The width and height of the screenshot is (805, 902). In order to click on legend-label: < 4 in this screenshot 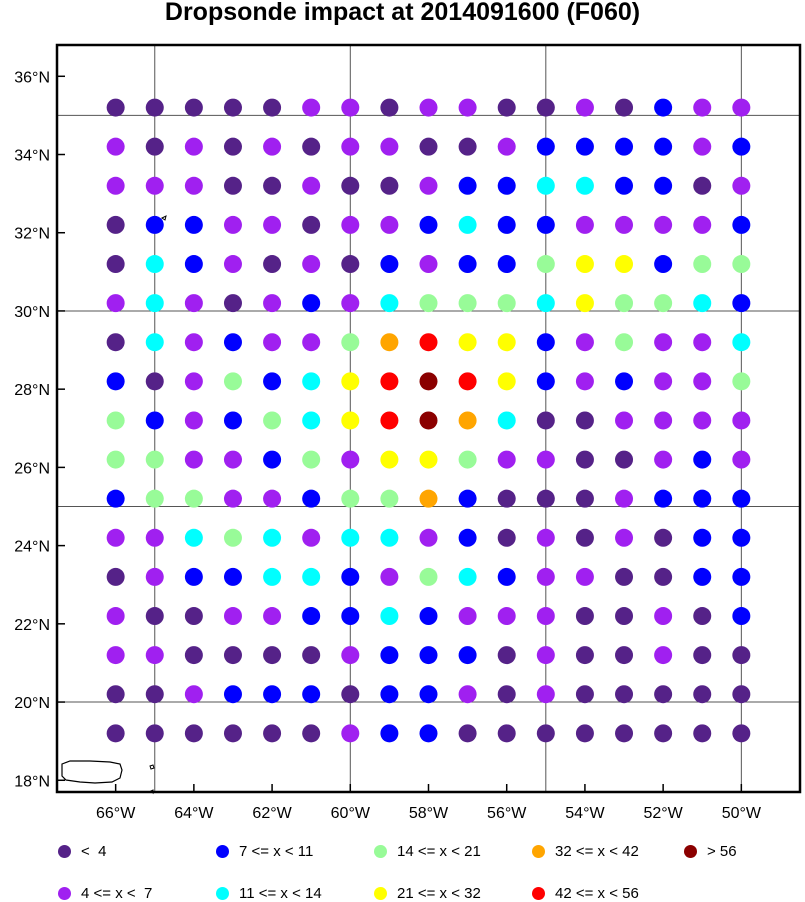, I will do `click(94, 851)`.